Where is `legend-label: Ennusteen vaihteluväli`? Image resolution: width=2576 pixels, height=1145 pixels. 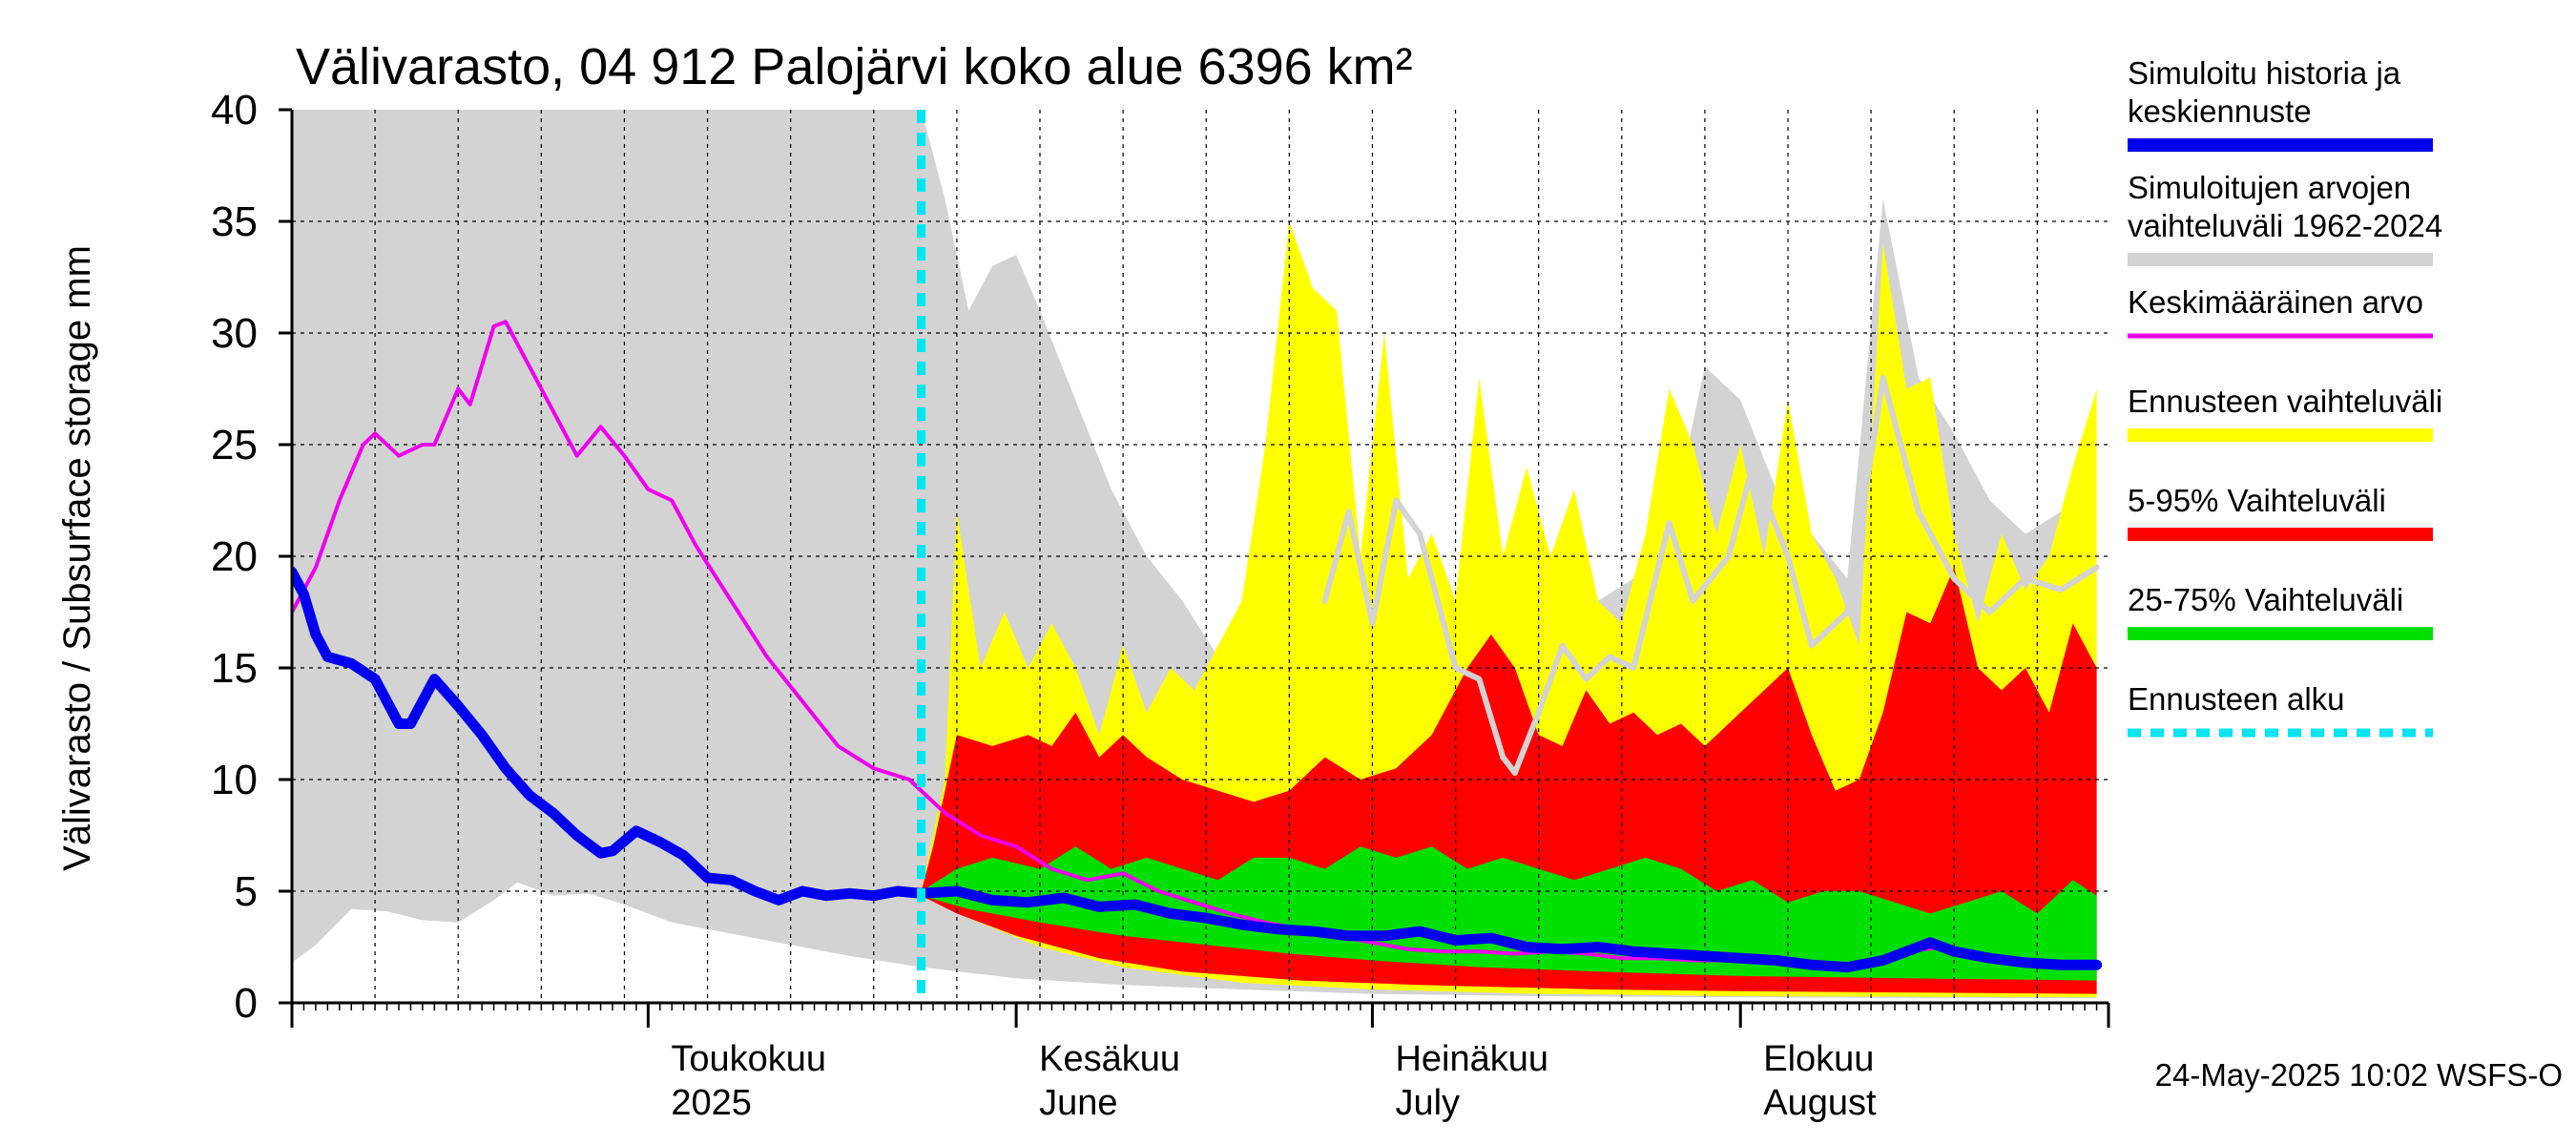 legend-label: Ennusteen vaihteluväli is located at coordinates (2285, 402).